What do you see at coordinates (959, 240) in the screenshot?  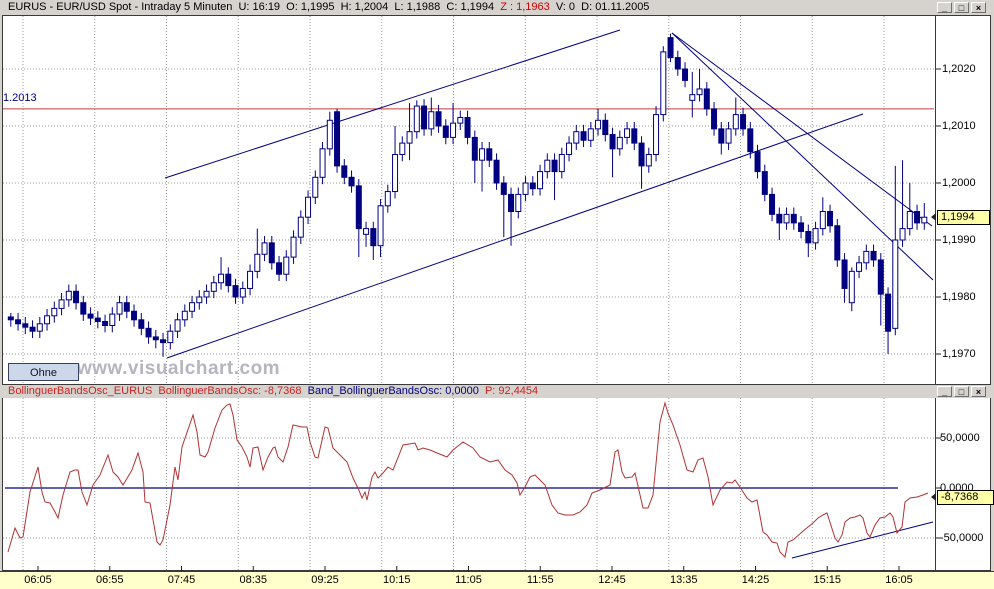 I see `price-axis-label: 1,1990` at bounding box center [959, 240].